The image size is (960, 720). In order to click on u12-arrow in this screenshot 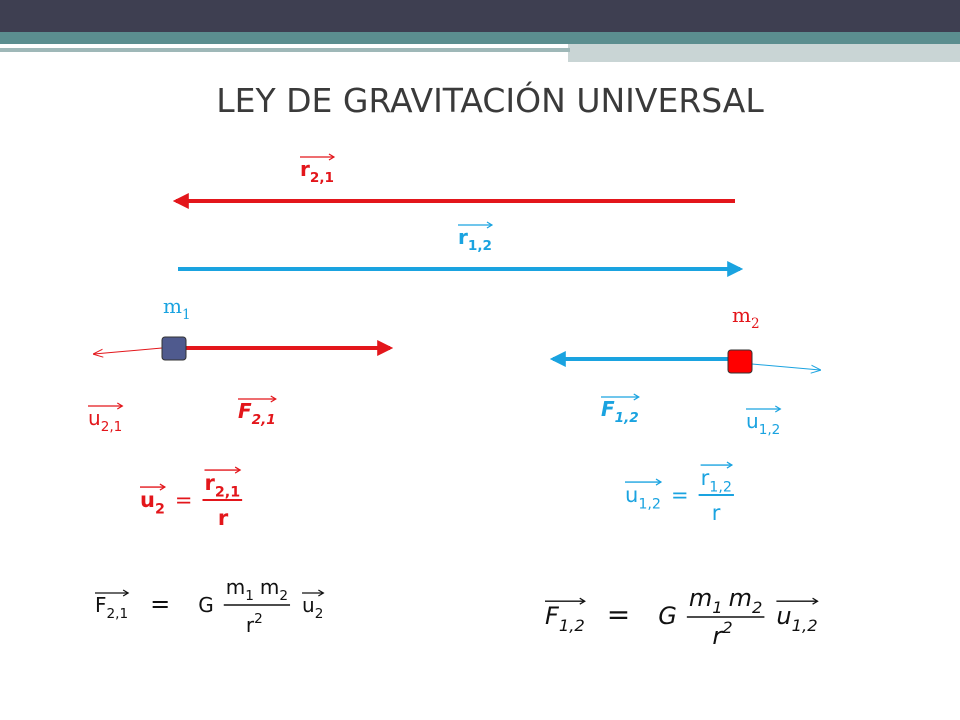, I will do `click(785, 366)`.